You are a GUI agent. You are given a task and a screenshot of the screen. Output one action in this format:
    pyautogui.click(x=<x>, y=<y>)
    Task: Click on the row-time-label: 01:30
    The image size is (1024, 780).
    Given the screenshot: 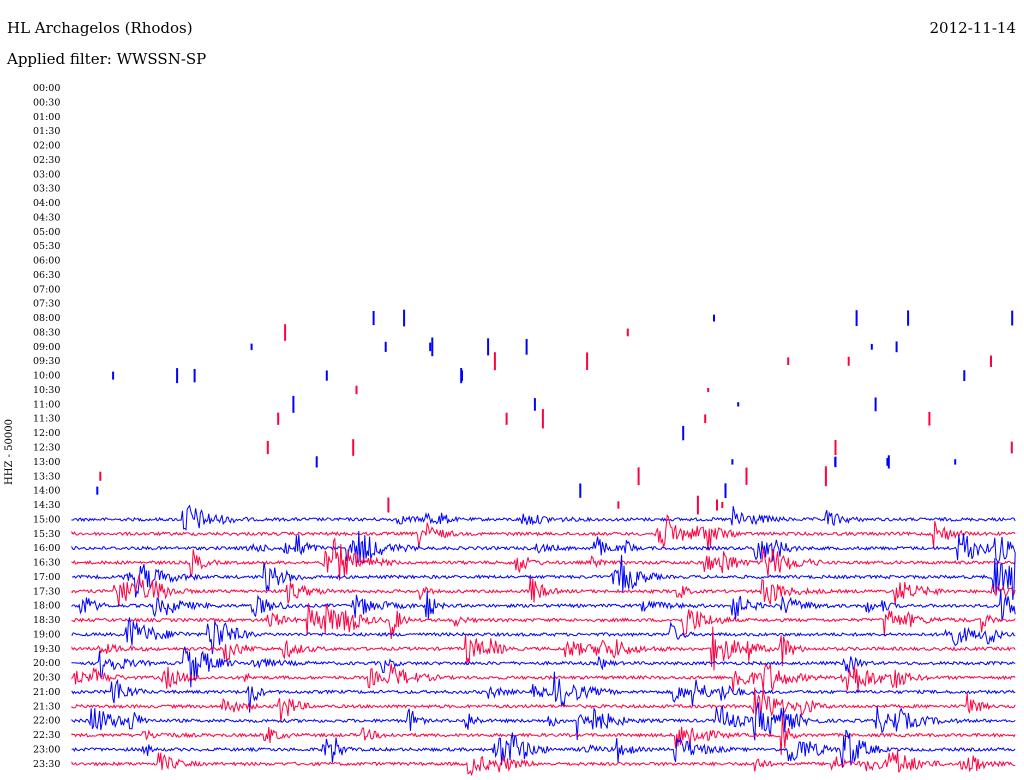 What is the action you would take?
    pyautogui.click(x=46, y=131)
    